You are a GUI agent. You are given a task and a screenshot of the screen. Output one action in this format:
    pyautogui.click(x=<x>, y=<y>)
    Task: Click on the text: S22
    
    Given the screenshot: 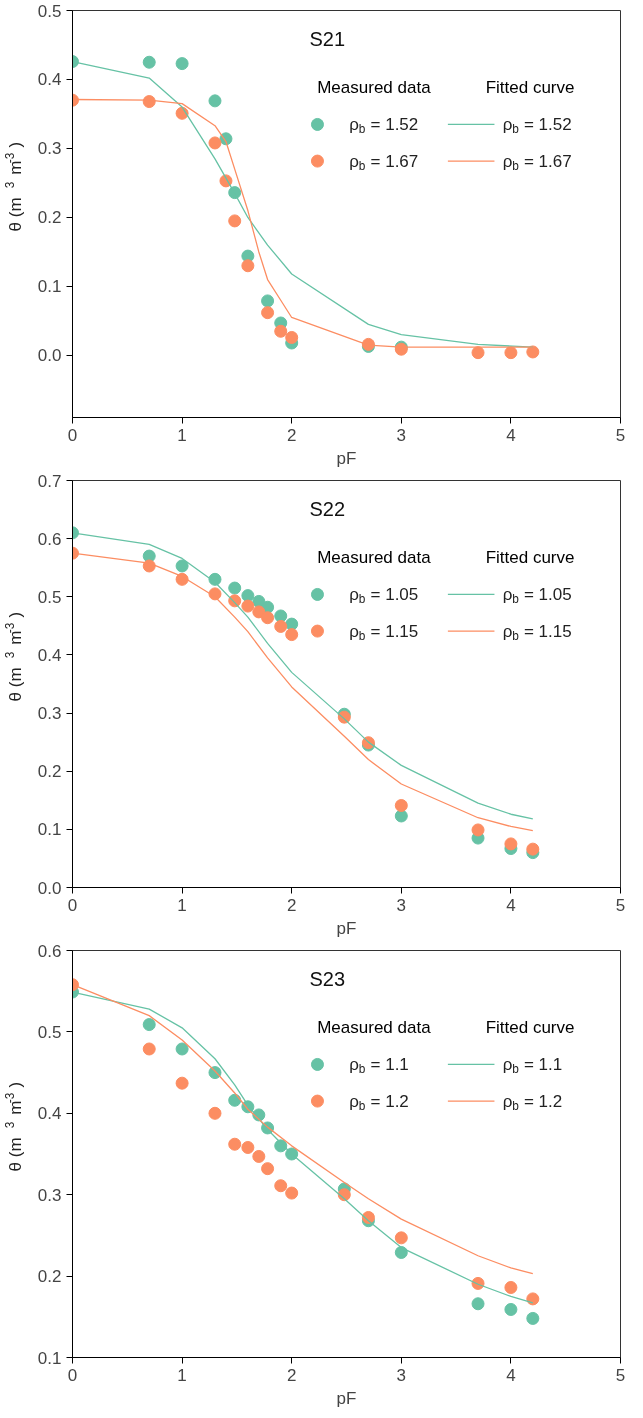 What is the action you would take?
    pyautogui.click(x=327, y=508)
    